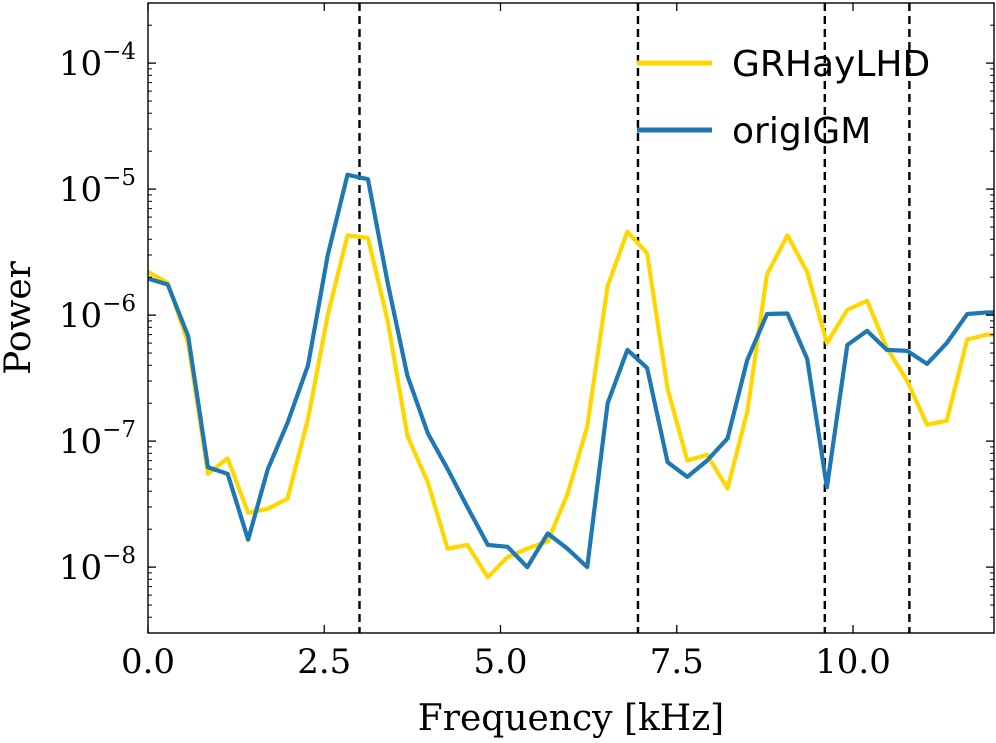 The image size is (996, 743). What do you see at coordinates (97, 565) in the screenshot?
I see `y-tick-label: 10⁻⁸` at bounding box center [97, 565].